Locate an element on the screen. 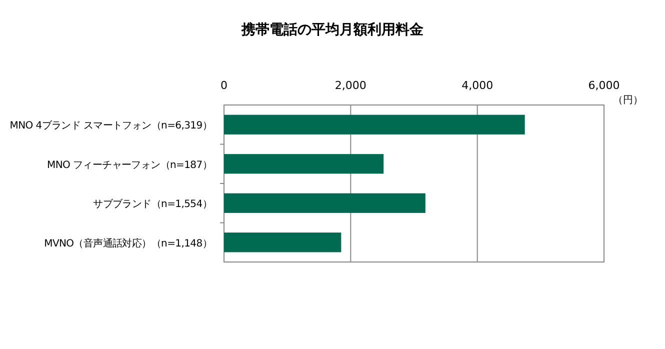 Image resolution: width=665 pixels, height=349 pixels. y-tick-label: MVNO（音声通話対応）（n=1,148） is located at coordinates (128, 243).